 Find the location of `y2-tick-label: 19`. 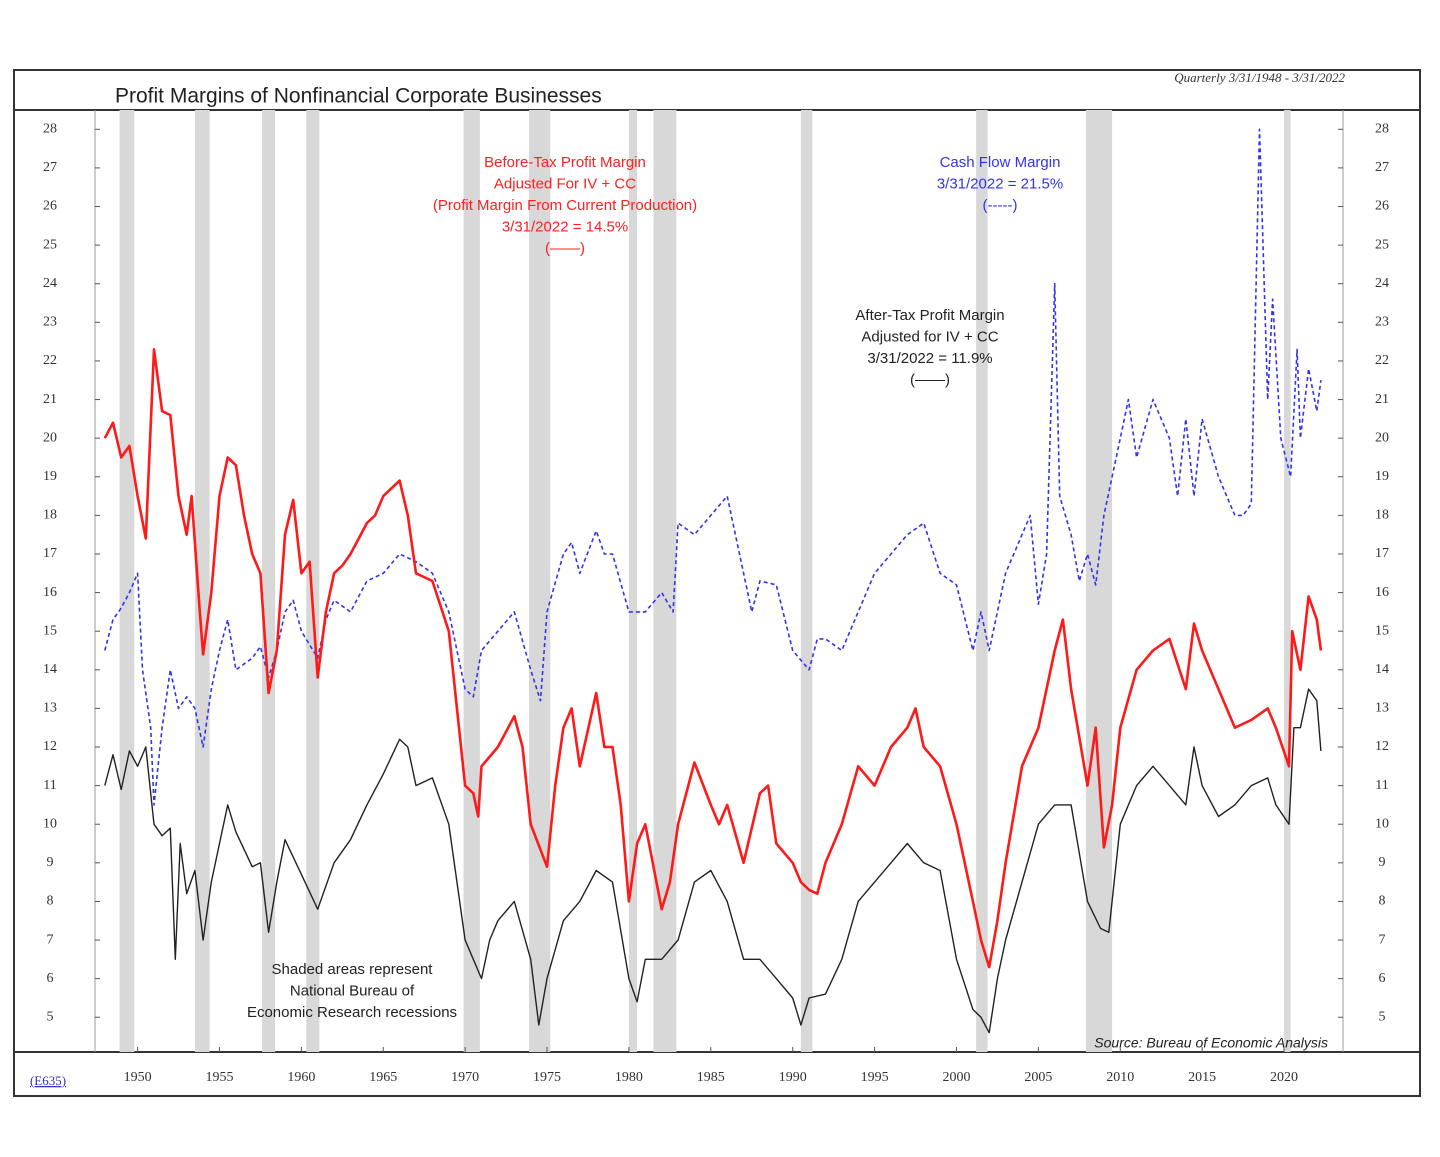

y2-tick-label: 19 is located at coordinates (1382, 476).